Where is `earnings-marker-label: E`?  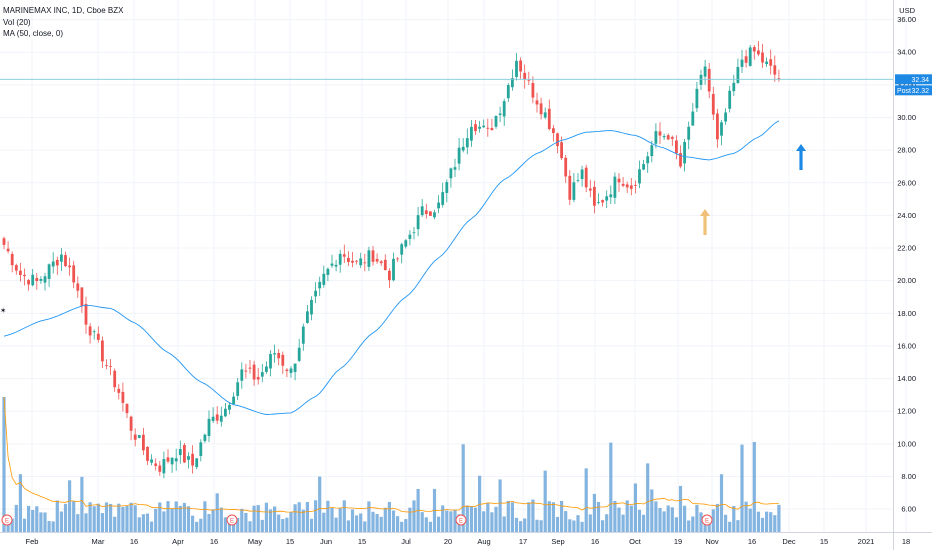 earnings-marker-label: E is located at coordinates (707, 522).